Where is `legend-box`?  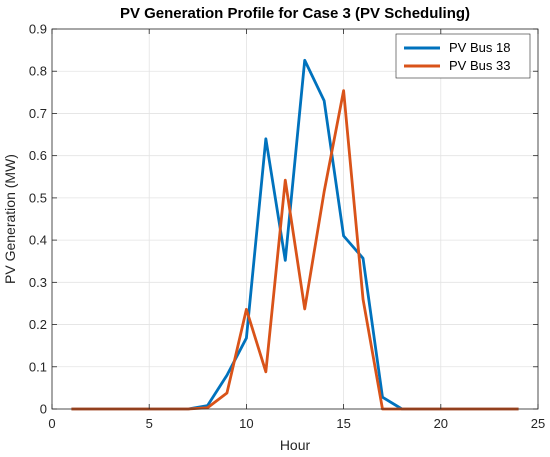 legend-box is located at coordinates (463, 56).